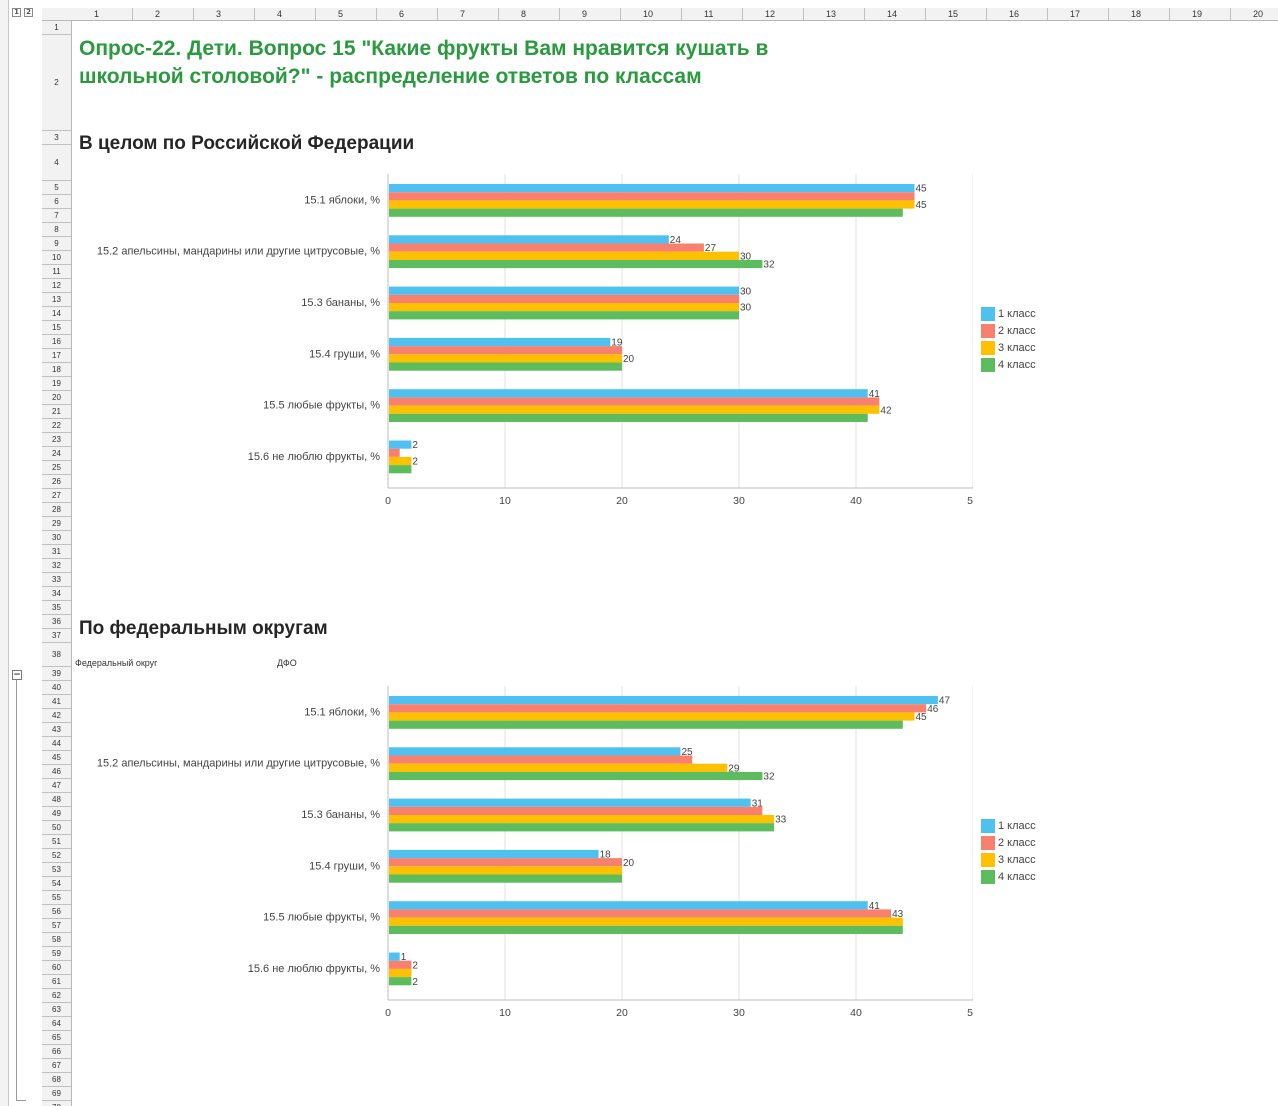  What do you see at coordinates (224, 14) in the screenshot?
I see `column-header: 3` at bounding box center [224, 14].